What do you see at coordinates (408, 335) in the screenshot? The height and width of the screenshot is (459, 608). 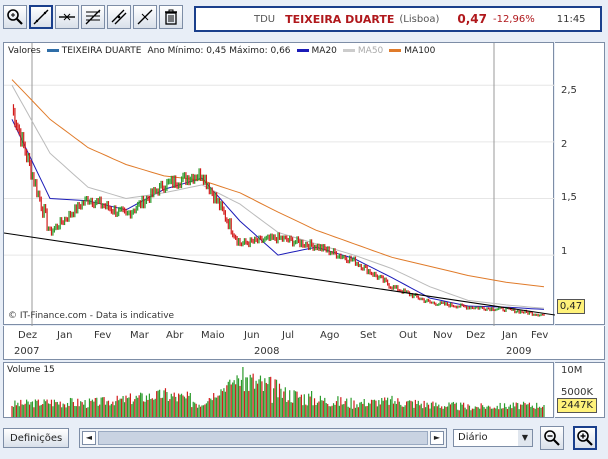 I see `x-month-label: Out` at bounding box center [408, 335].